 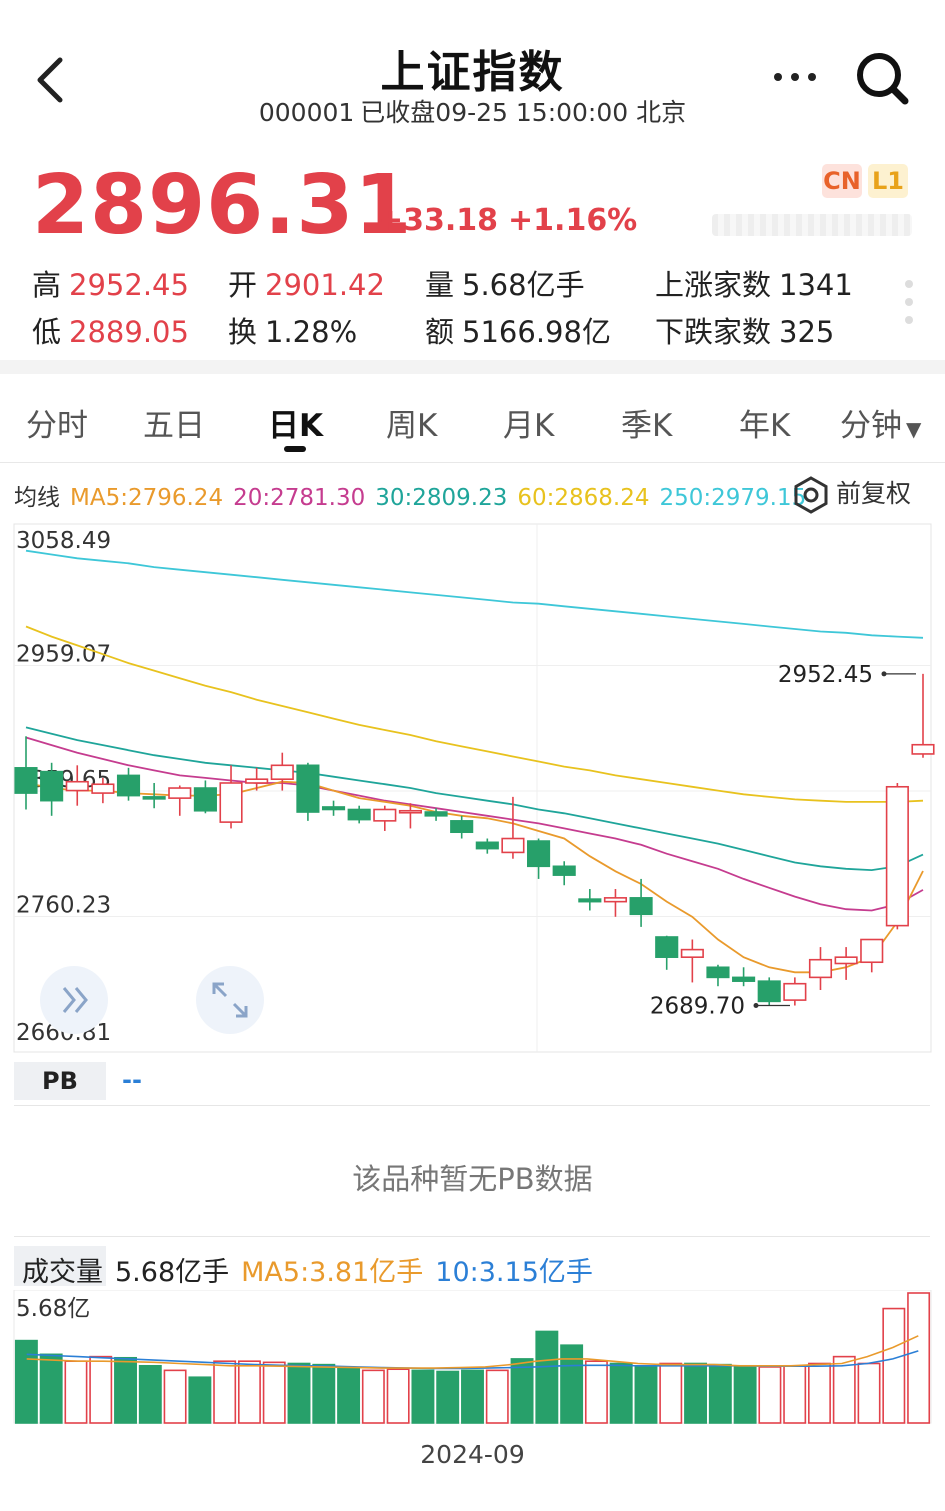 I want to click on market-badge-cn: CN, so click(x=842, y=181).